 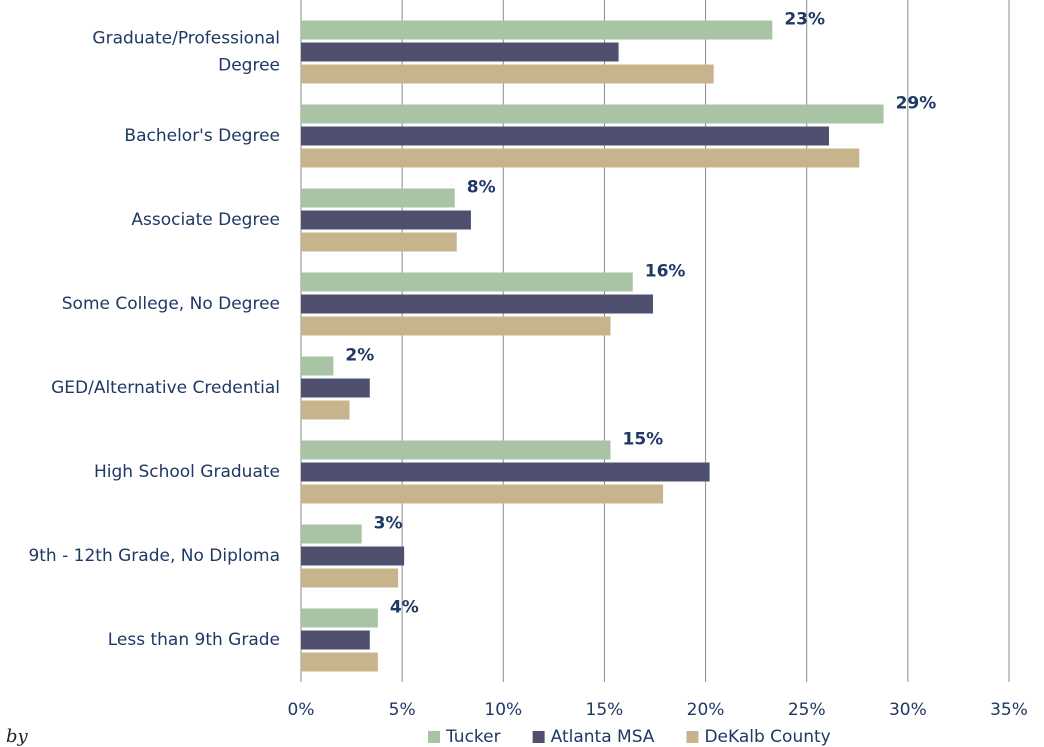 What do you see at coordinates (17, 736) in the screenshot?
I see `note: by` at bounding box center [17, 736].